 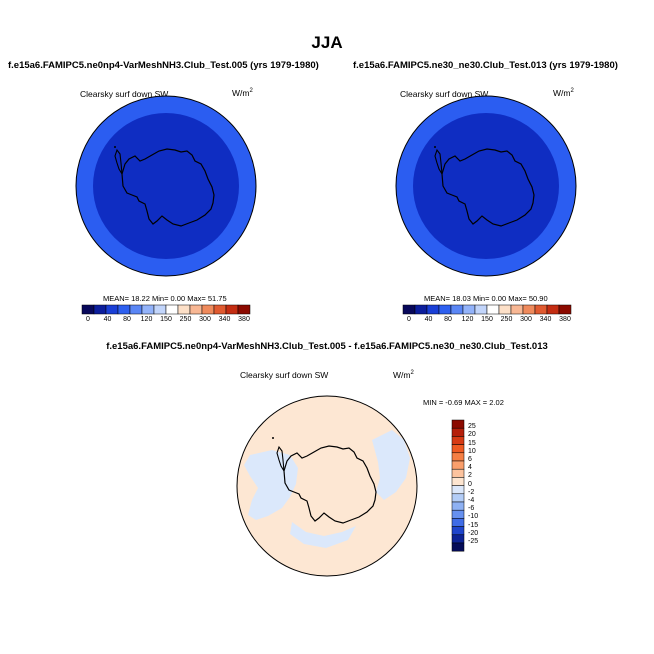 I want to click on difference-legend-label: 2, so click(x=470, y=476).